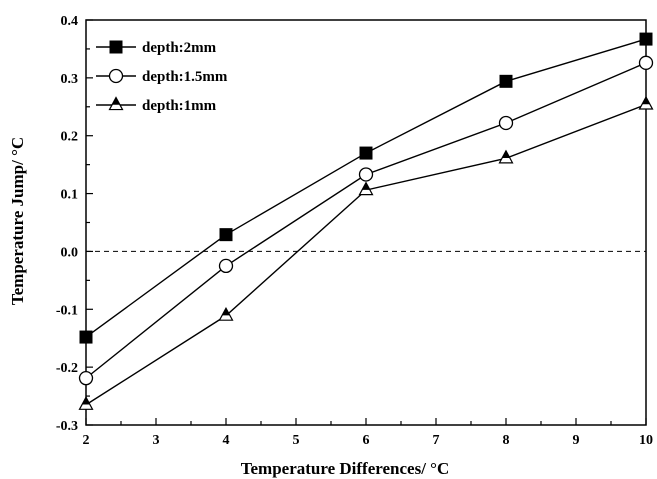  What do you see at coordinates (226, 440) in the screenshot?
I see `x-tick-label: 4` at bounding box center [226, 440].